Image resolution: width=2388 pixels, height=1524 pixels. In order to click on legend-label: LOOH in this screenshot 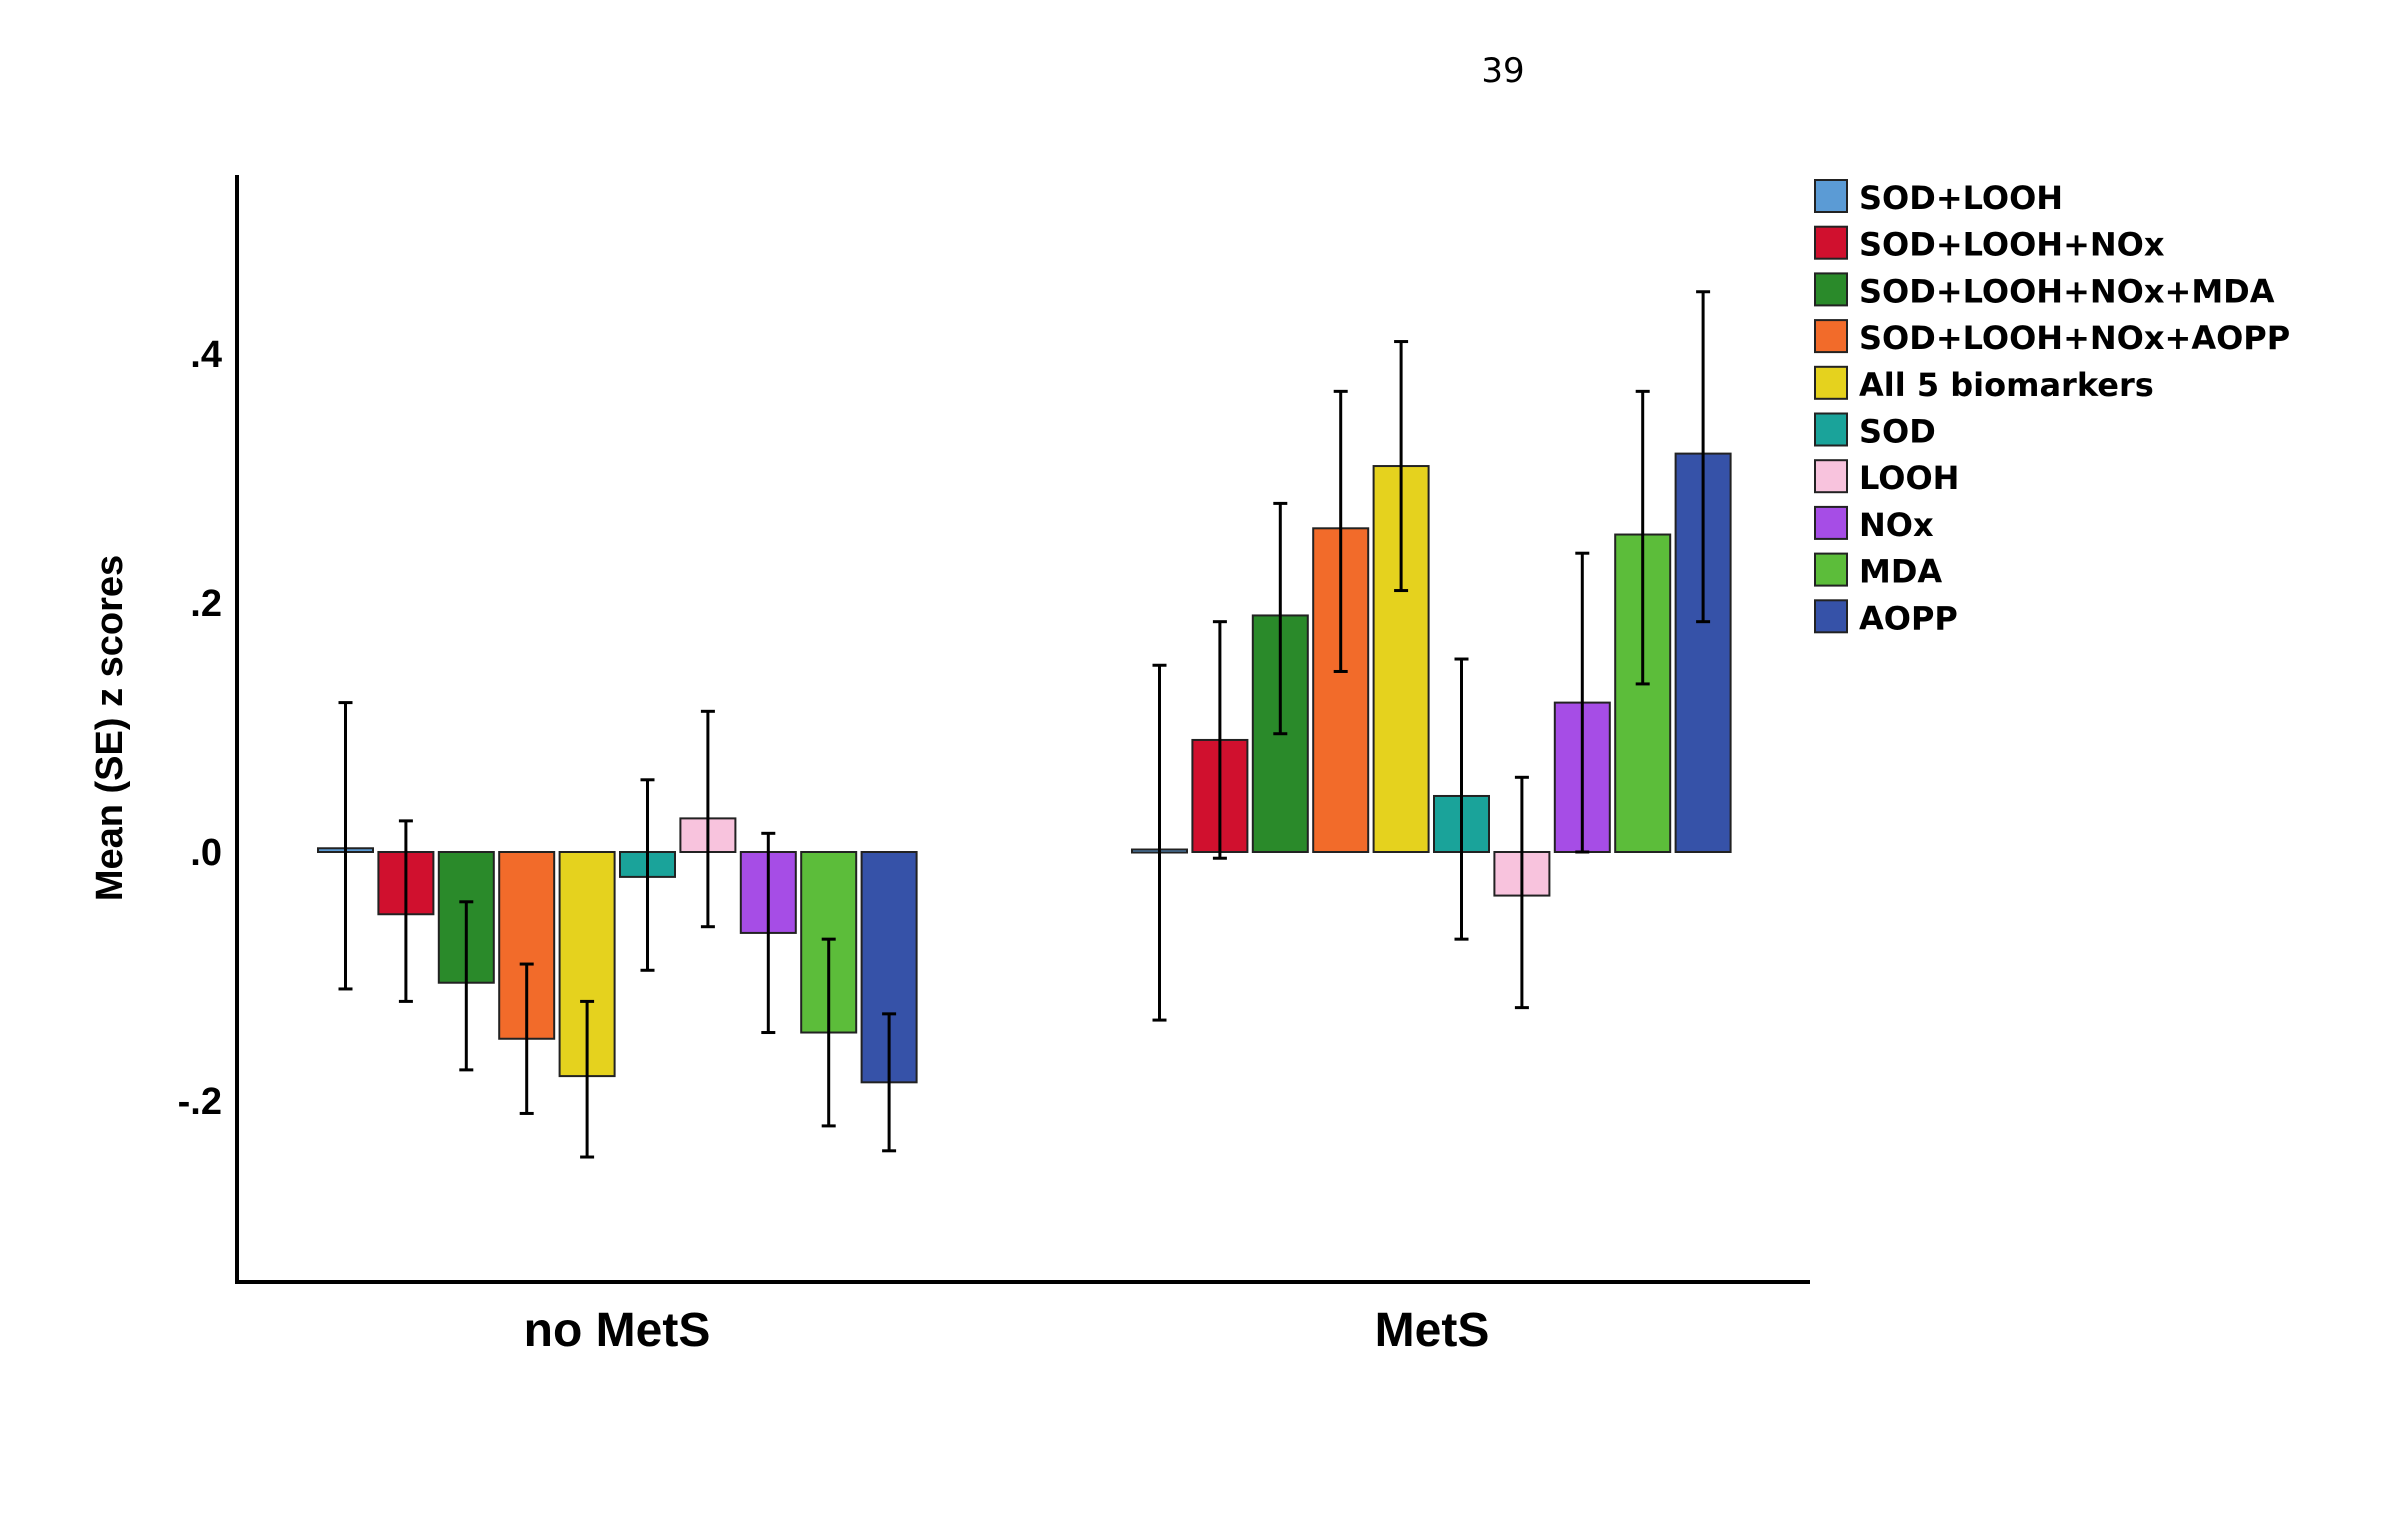, I will do `click(1909, 478)`.